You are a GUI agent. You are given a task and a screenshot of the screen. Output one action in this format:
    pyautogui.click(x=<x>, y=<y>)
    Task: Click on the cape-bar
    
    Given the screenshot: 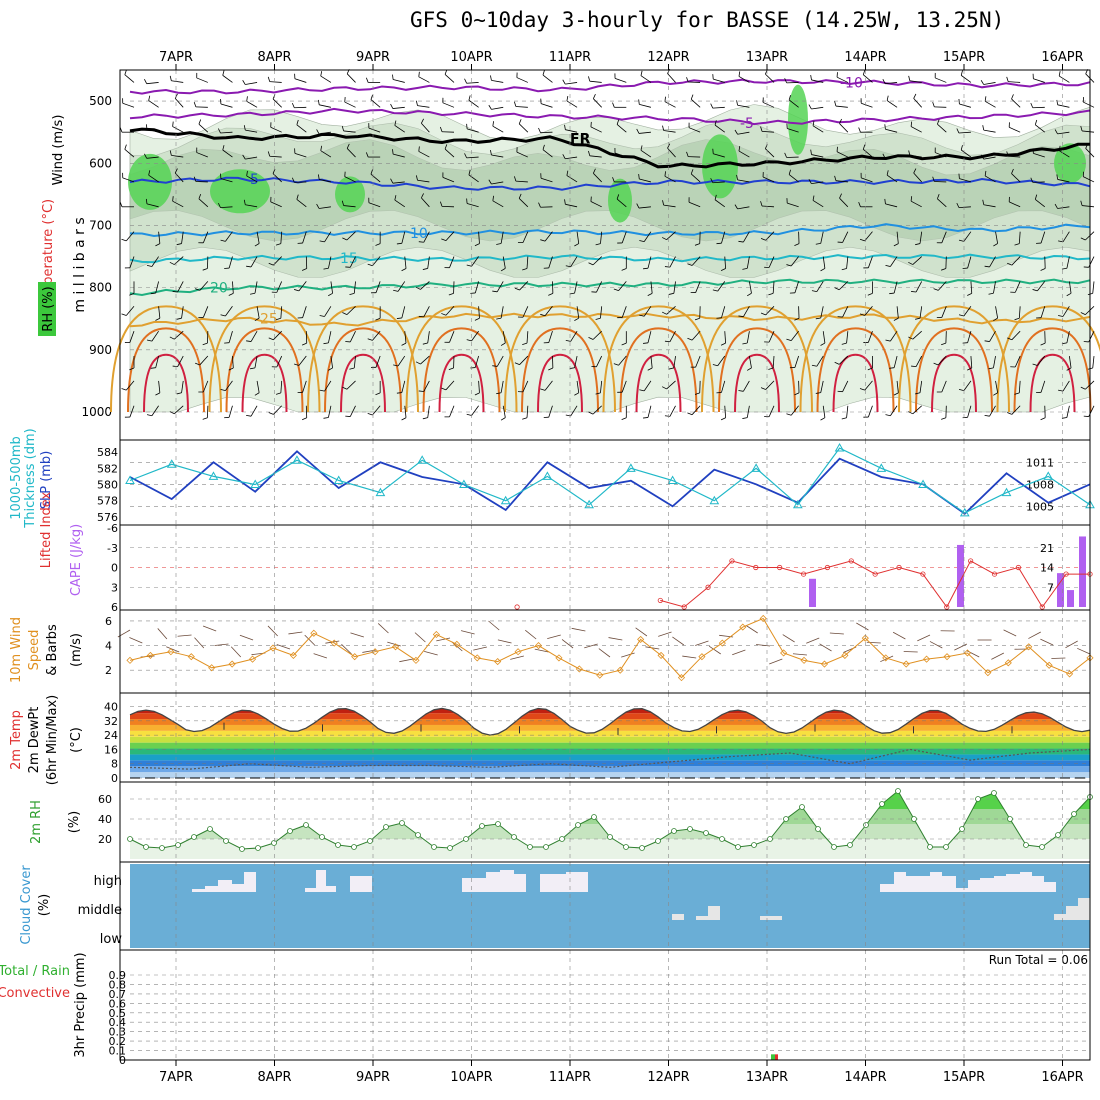 What is the action you would take?
    pyautogui.click(x=1082, y=571)
    